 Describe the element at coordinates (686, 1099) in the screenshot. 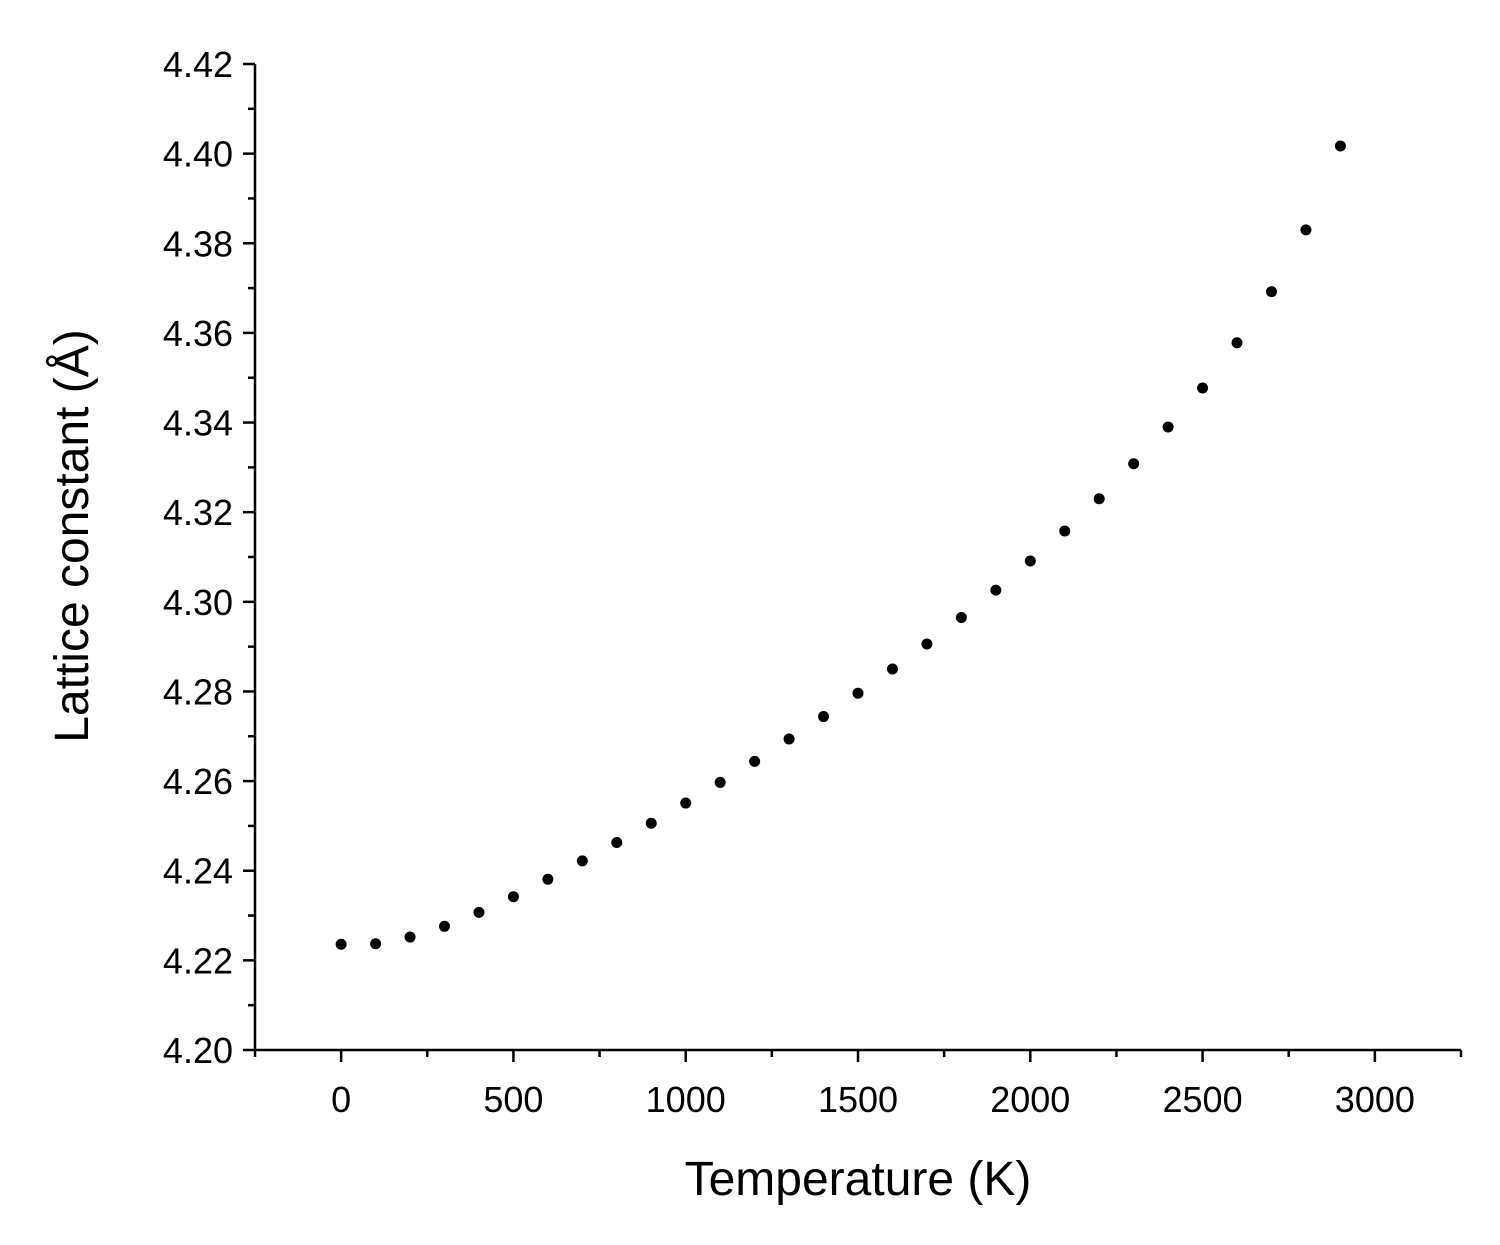

I see `x-tick-label: 1000` at that location.